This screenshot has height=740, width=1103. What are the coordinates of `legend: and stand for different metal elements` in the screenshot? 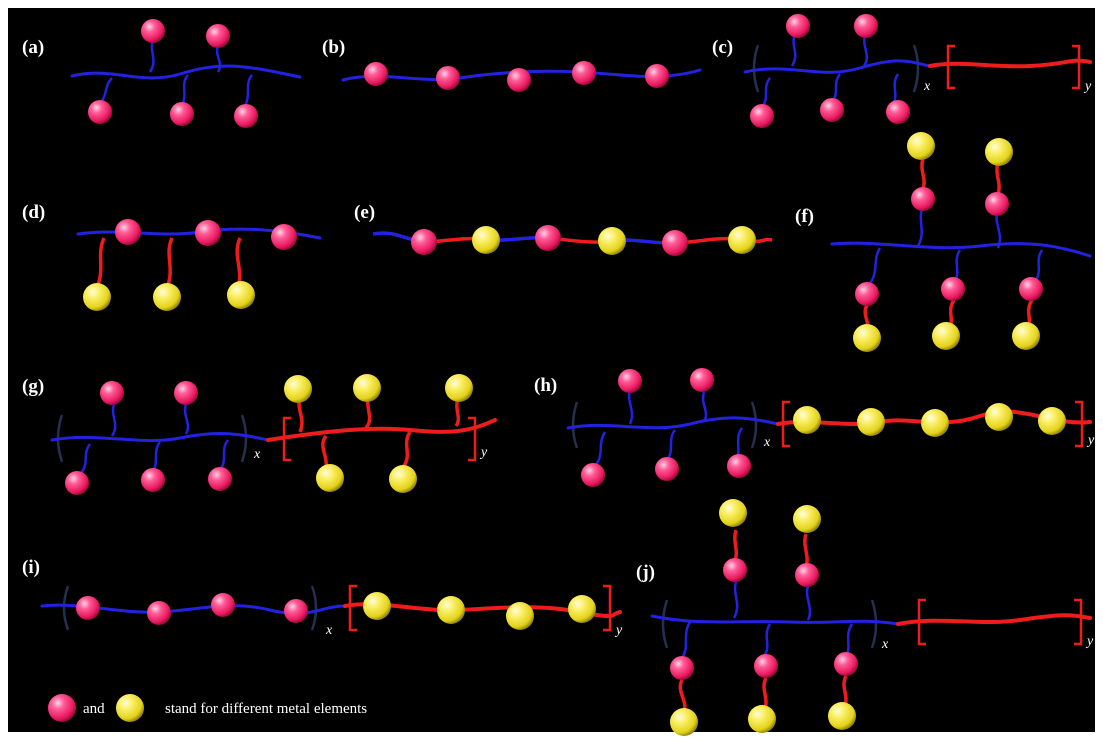 It's located at (207, 708).